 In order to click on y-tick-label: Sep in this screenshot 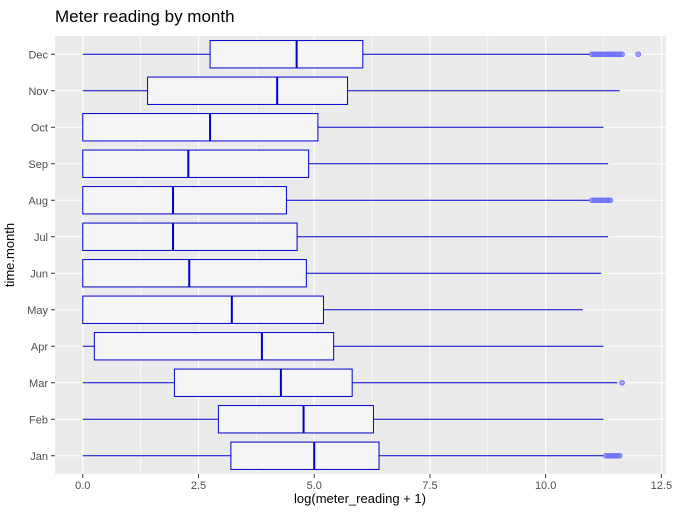, I will do `click(38, 165)`.